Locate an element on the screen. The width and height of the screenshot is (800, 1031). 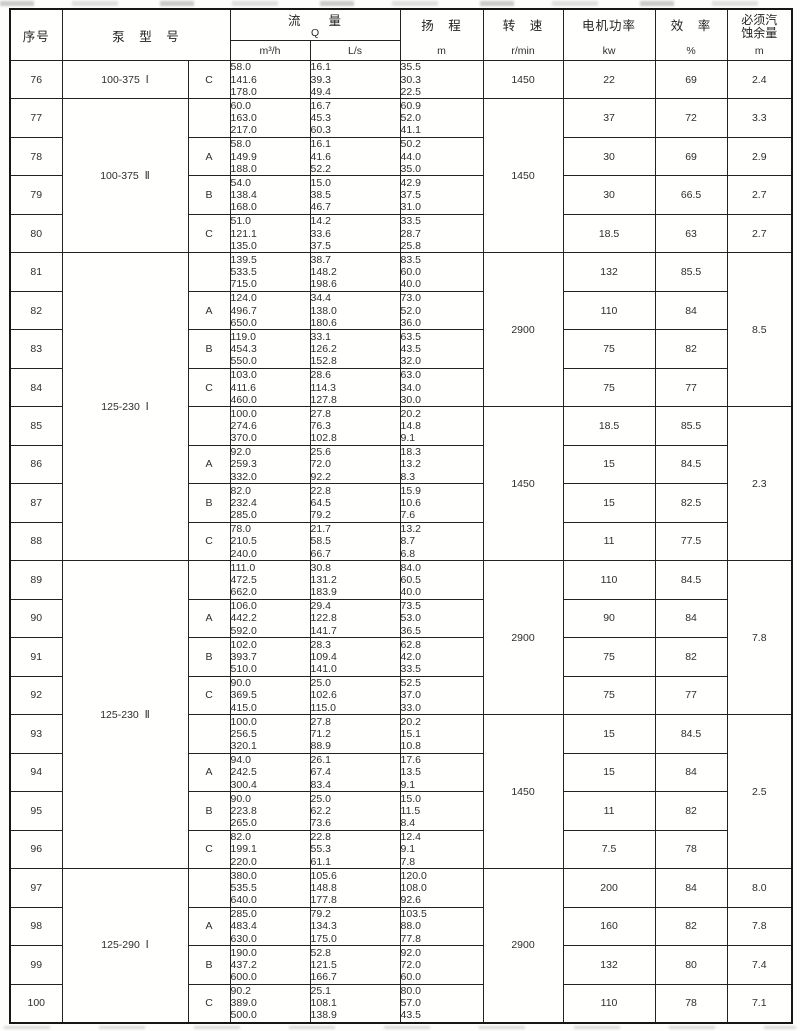
head-cell: 18.3 13.2 8.3 is located at coordinates (441, 464).